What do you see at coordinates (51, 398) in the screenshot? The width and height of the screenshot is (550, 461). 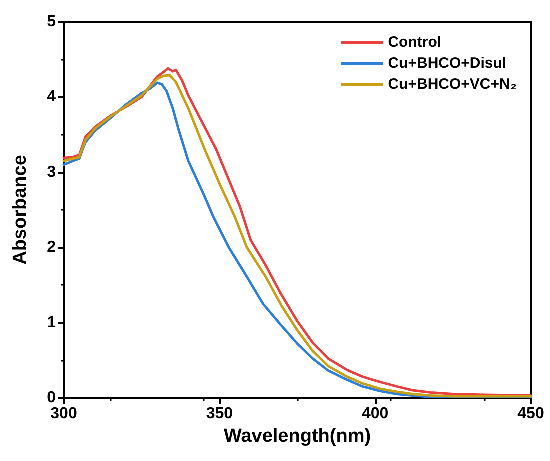 I see `y-tick-label: 0` at bounding box center [51, 398].